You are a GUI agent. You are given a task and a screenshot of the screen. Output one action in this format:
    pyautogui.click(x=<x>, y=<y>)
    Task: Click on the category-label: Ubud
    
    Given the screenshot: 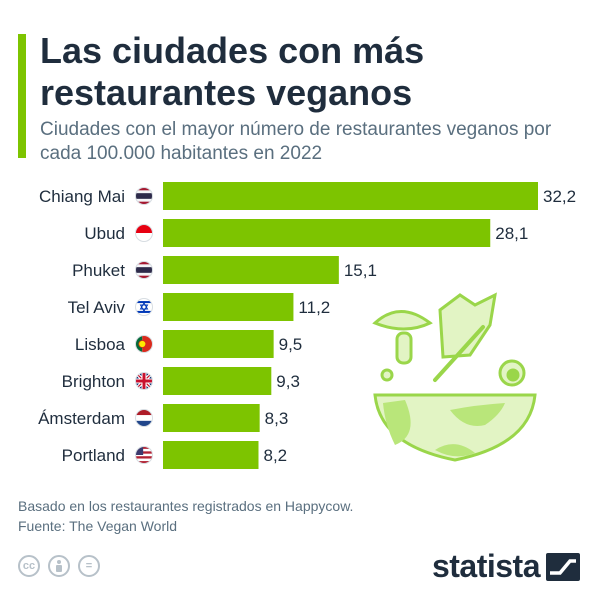 What is the action you would take?
    pyautogui.click(x=104, y=233)
    